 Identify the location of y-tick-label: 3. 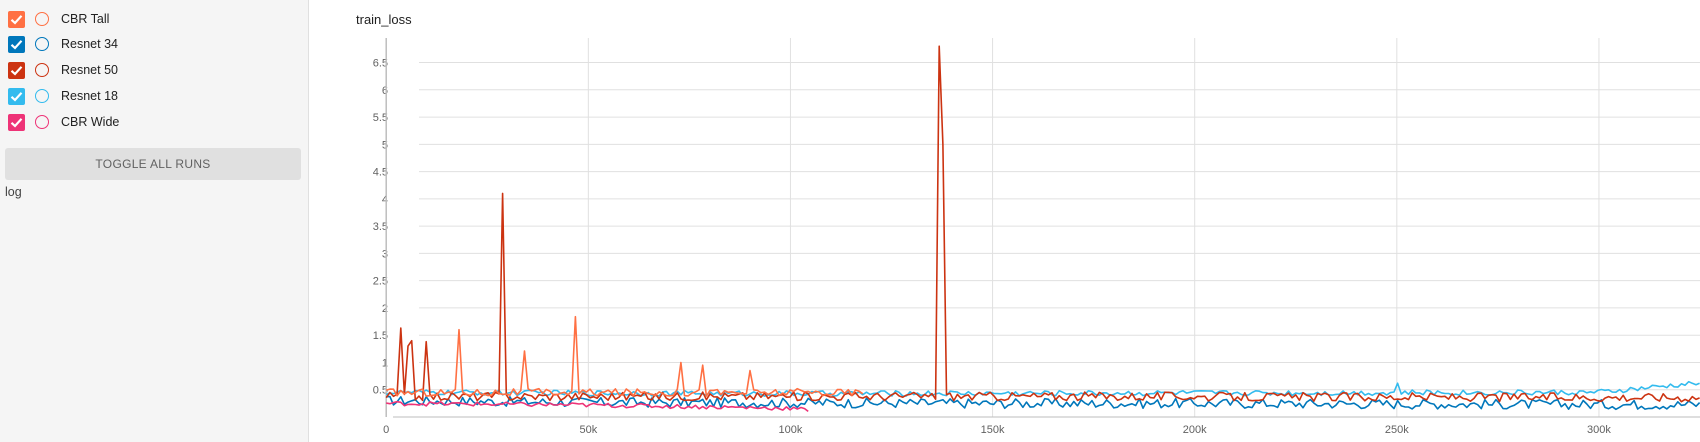
(385, 254).